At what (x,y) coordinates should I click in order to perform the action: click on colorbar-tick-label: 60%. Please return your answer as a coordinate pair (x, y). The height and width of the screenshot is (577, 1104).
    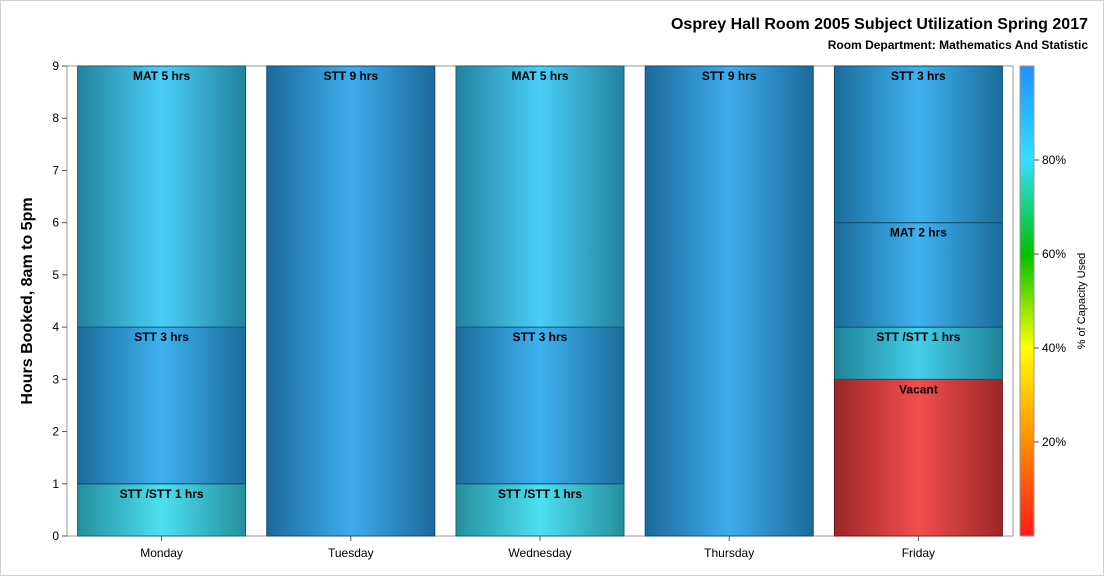
    Looking at the image, I should click on (1054, 254).